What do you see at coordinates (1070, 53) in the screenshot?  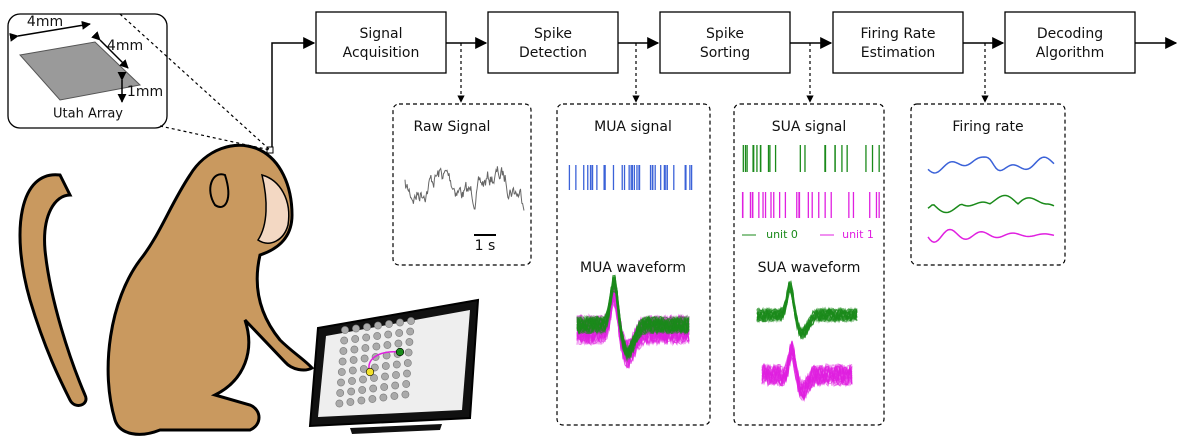 I see `pipeline-label: Algorithm` at bounding box center [1070, 53].